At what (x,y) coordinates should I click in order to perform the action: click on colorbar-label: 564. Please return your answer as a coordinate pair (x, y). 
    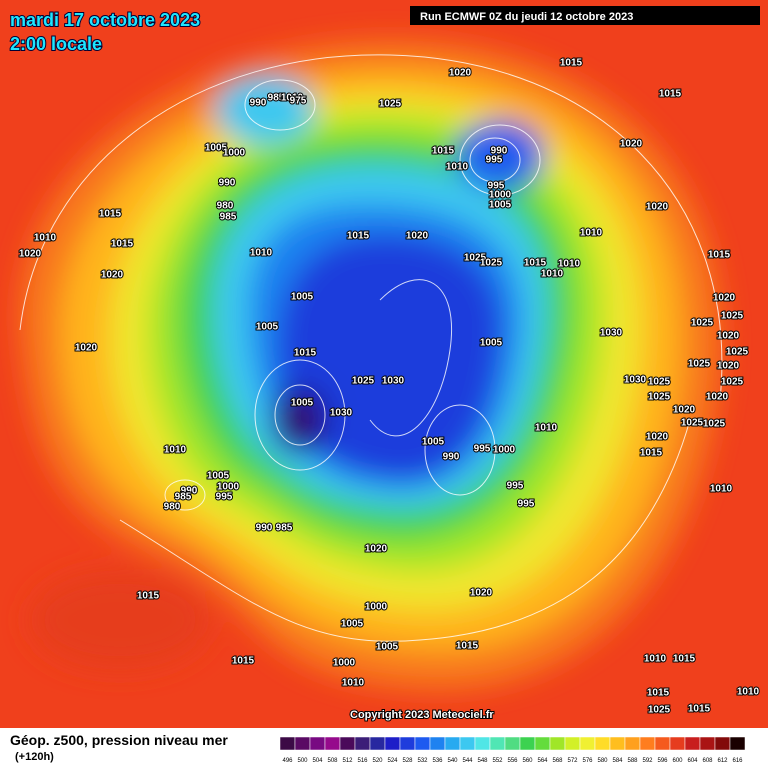
    Looking at the image, I should click on (542, 761).